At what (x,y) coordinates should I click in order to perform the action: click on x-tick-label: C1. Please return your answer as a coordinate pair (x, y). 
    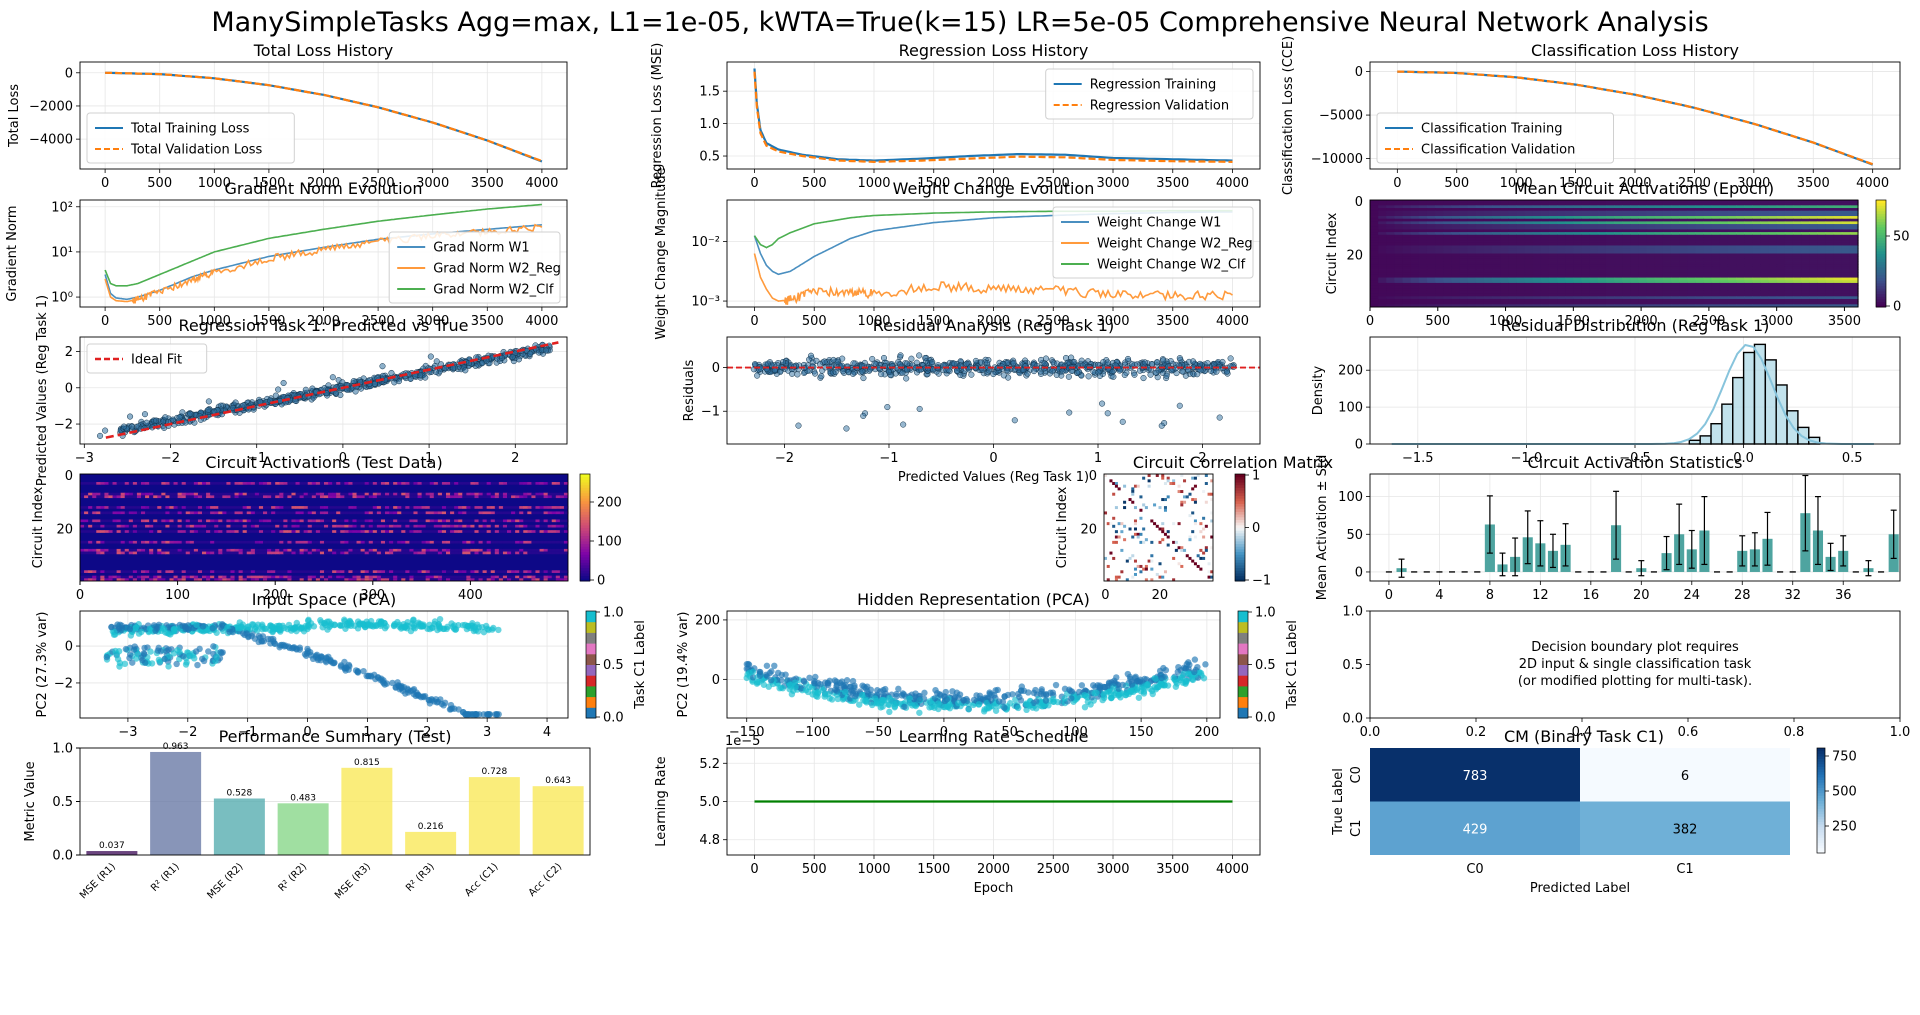
    Looking at the image, I should click on (1684, 869).